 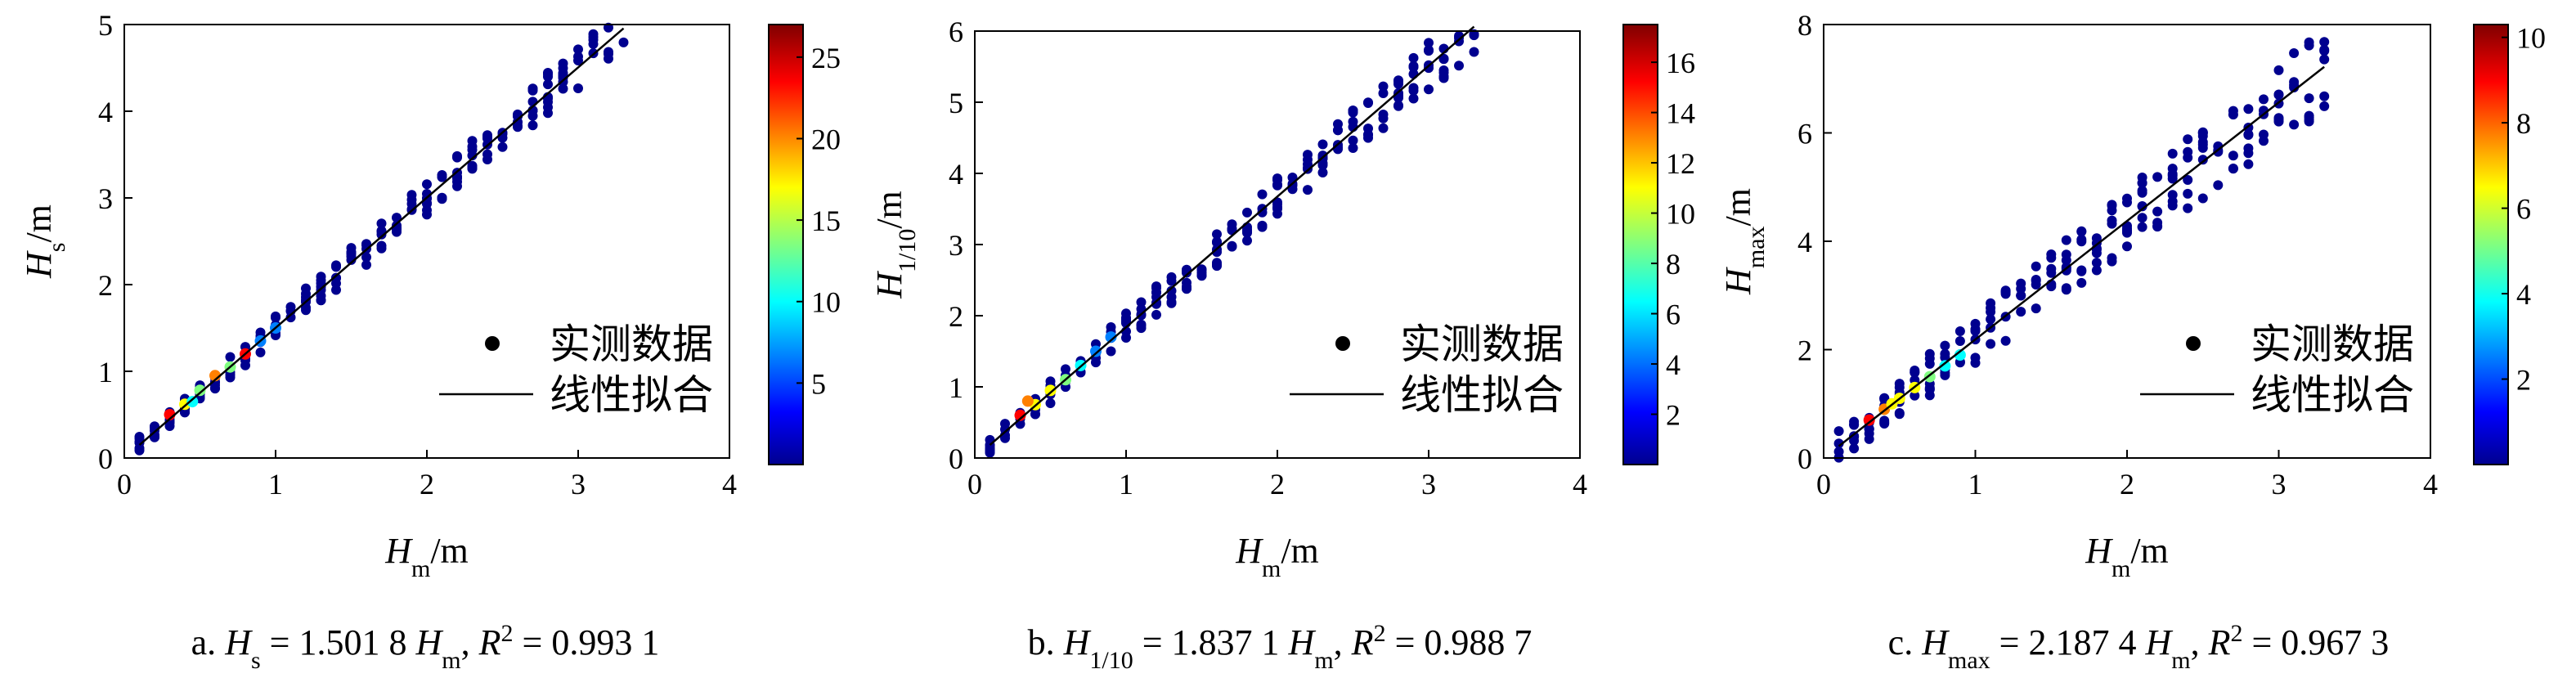 What do you see at coordinates (1673, 415) in the screenshot?
I see `colorbar-tick-label: 2` at bounding box center [1673, 415].